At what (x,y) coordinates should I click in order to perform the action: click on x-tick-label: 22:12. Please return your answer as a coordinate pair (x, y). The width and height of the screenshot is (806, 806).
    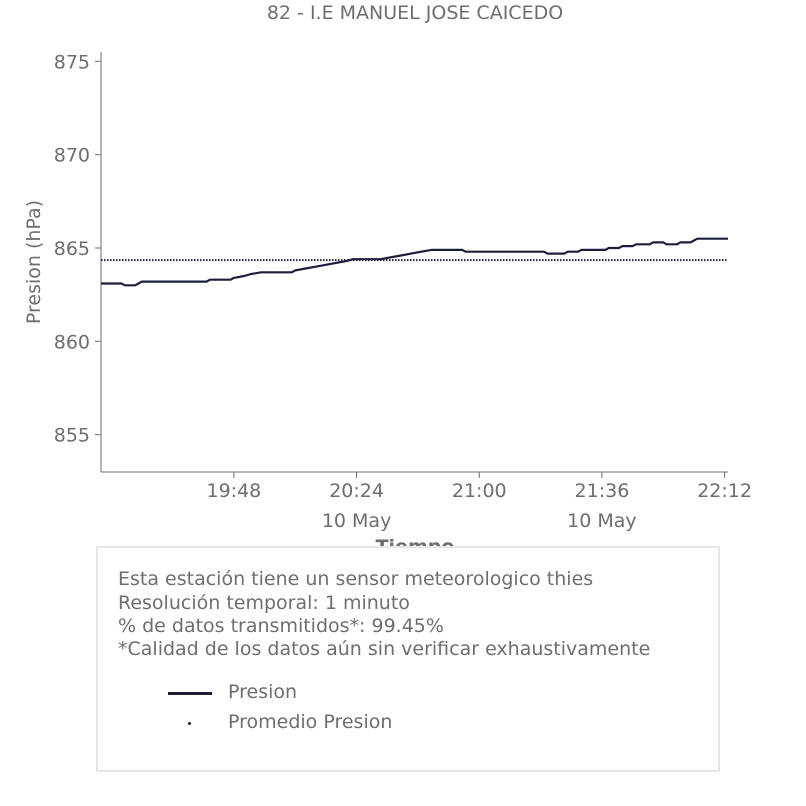
    Looking at the image, I should click on (724, 491).